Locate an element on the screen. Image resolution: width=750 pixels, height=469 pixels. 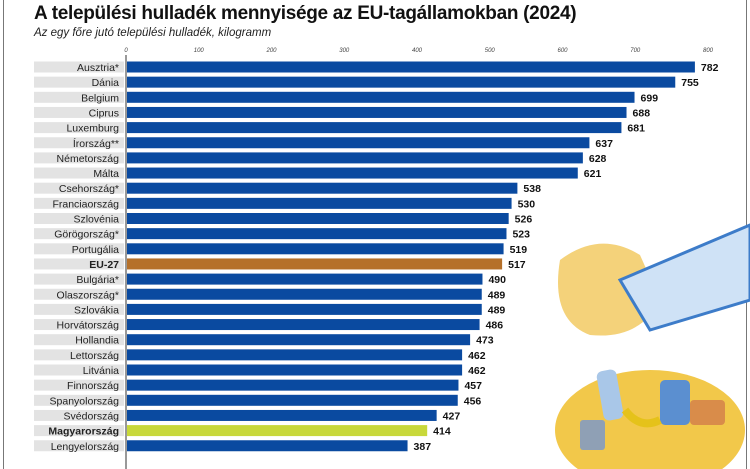
sleeve-illustration is located at coordinates (683, 277).